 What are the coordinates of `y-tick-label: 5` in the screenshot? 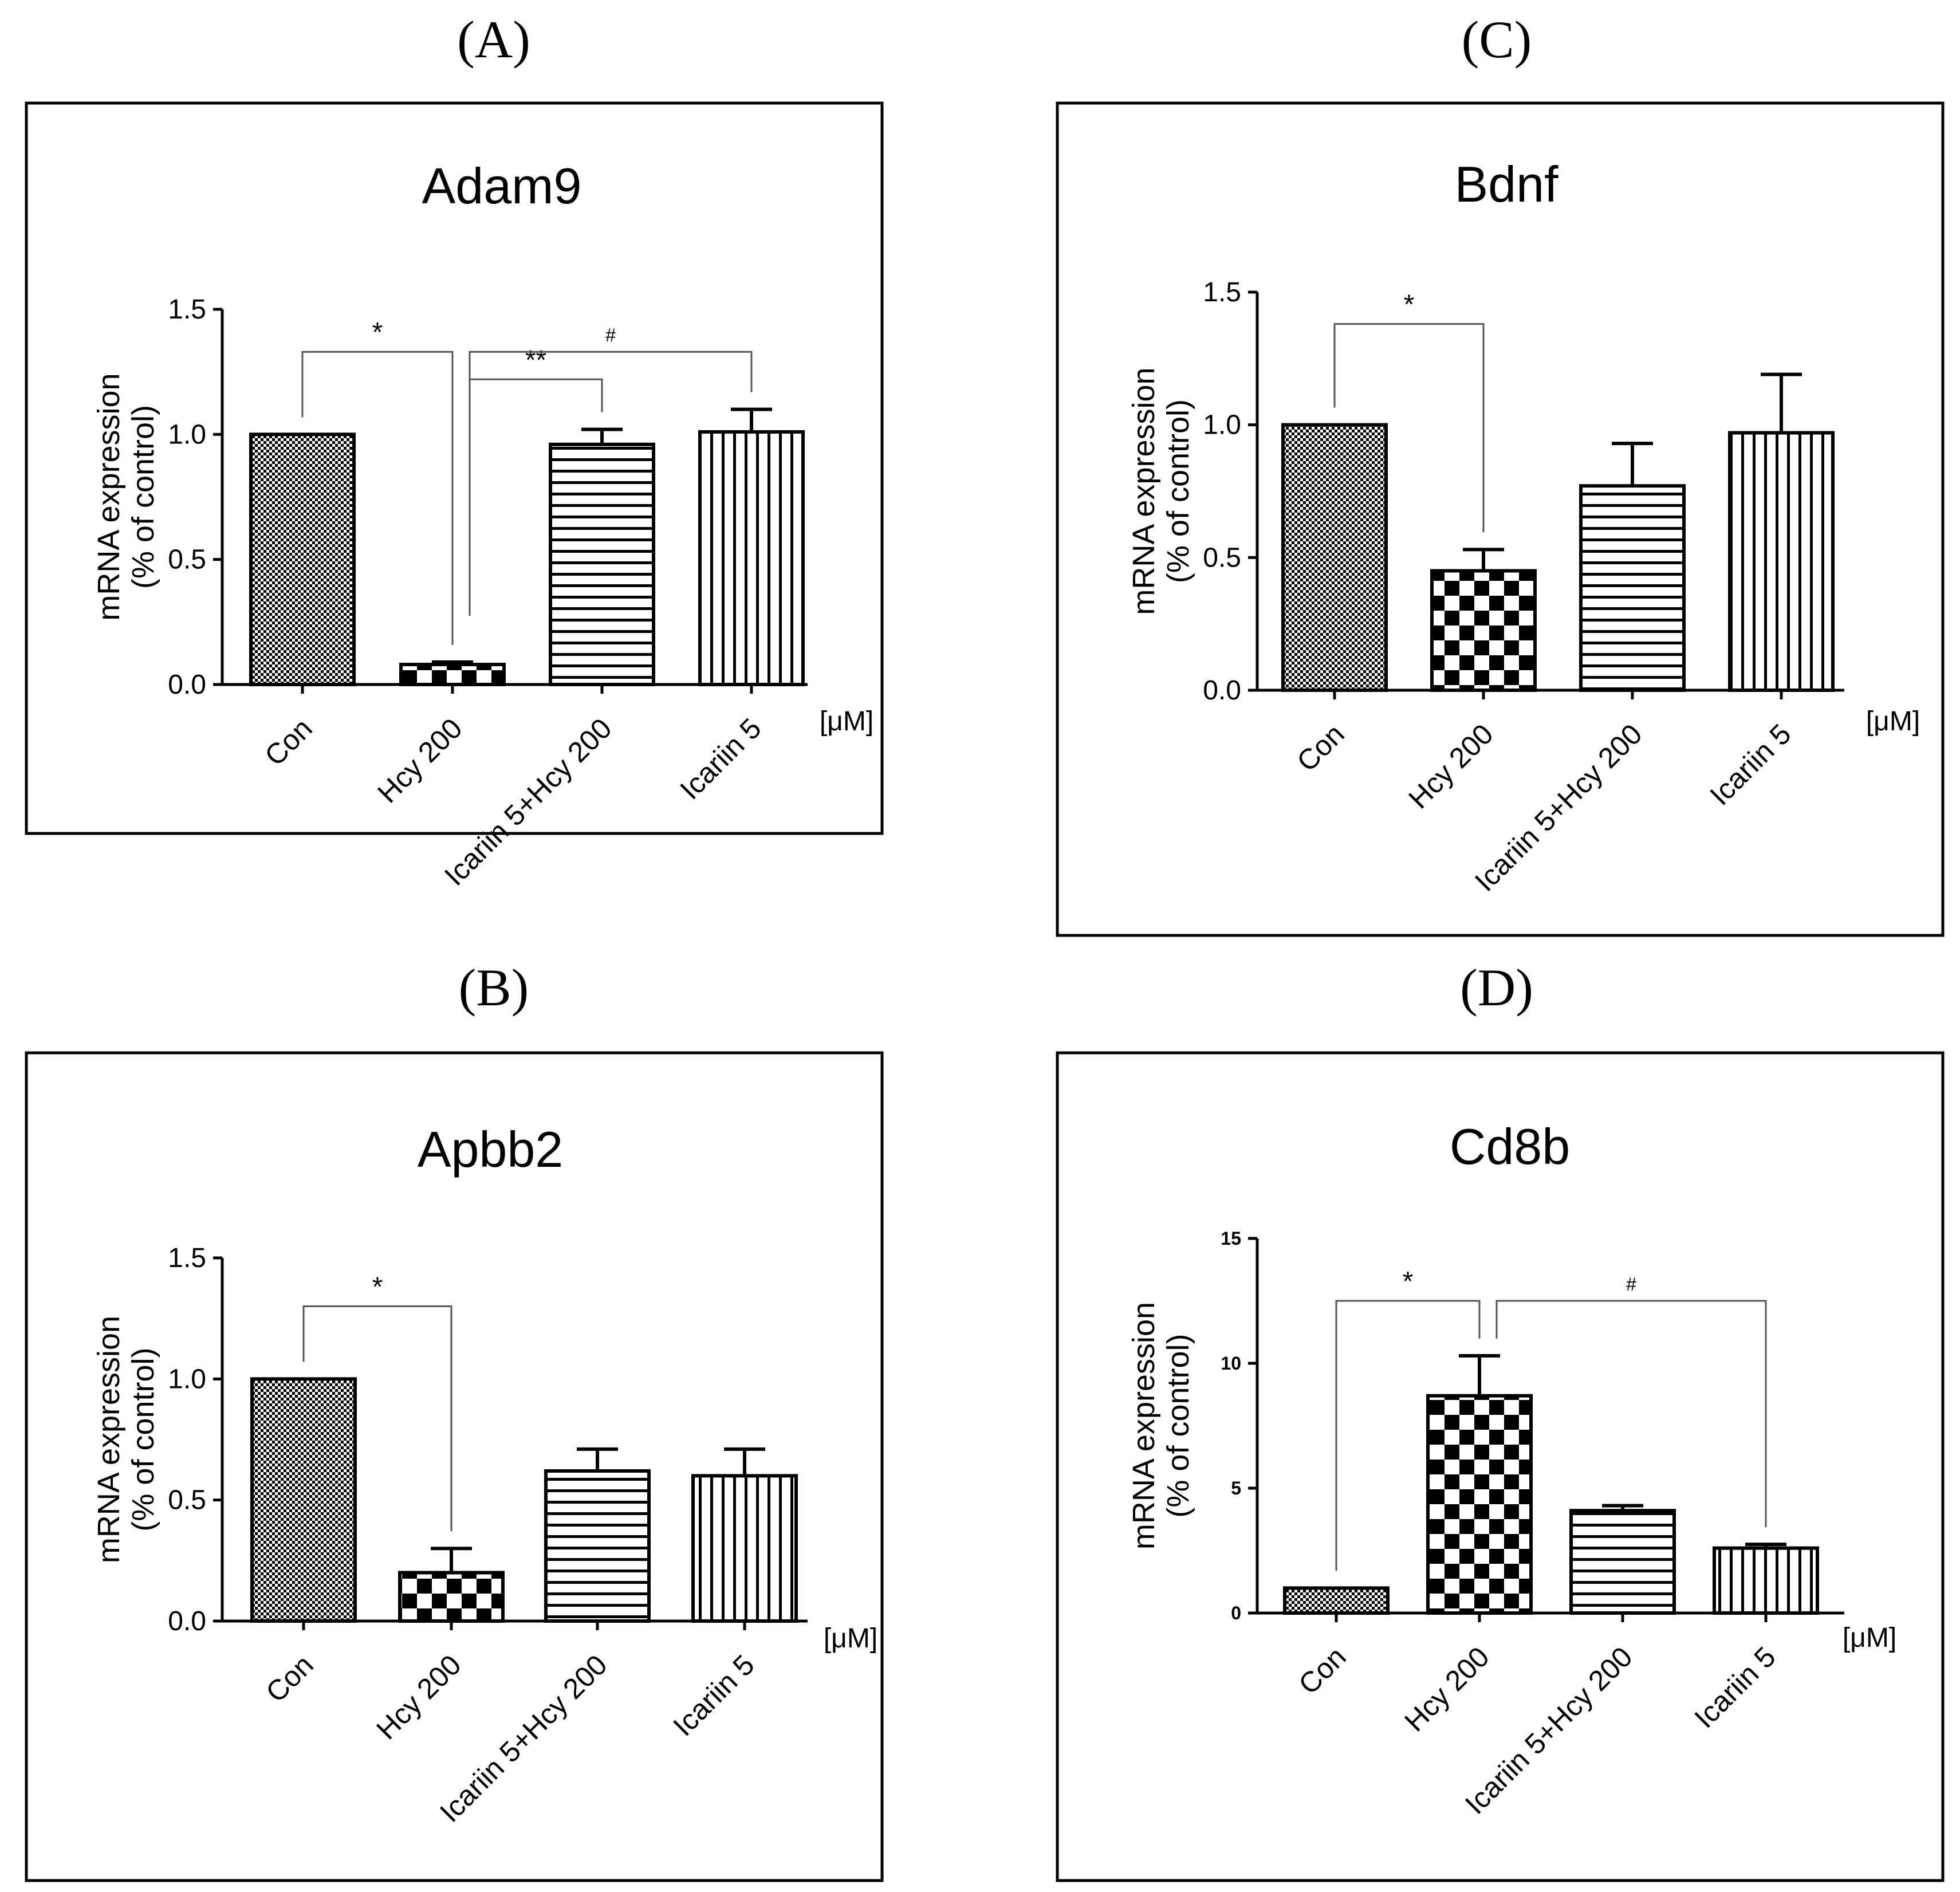 It's located at (1236, 1488).